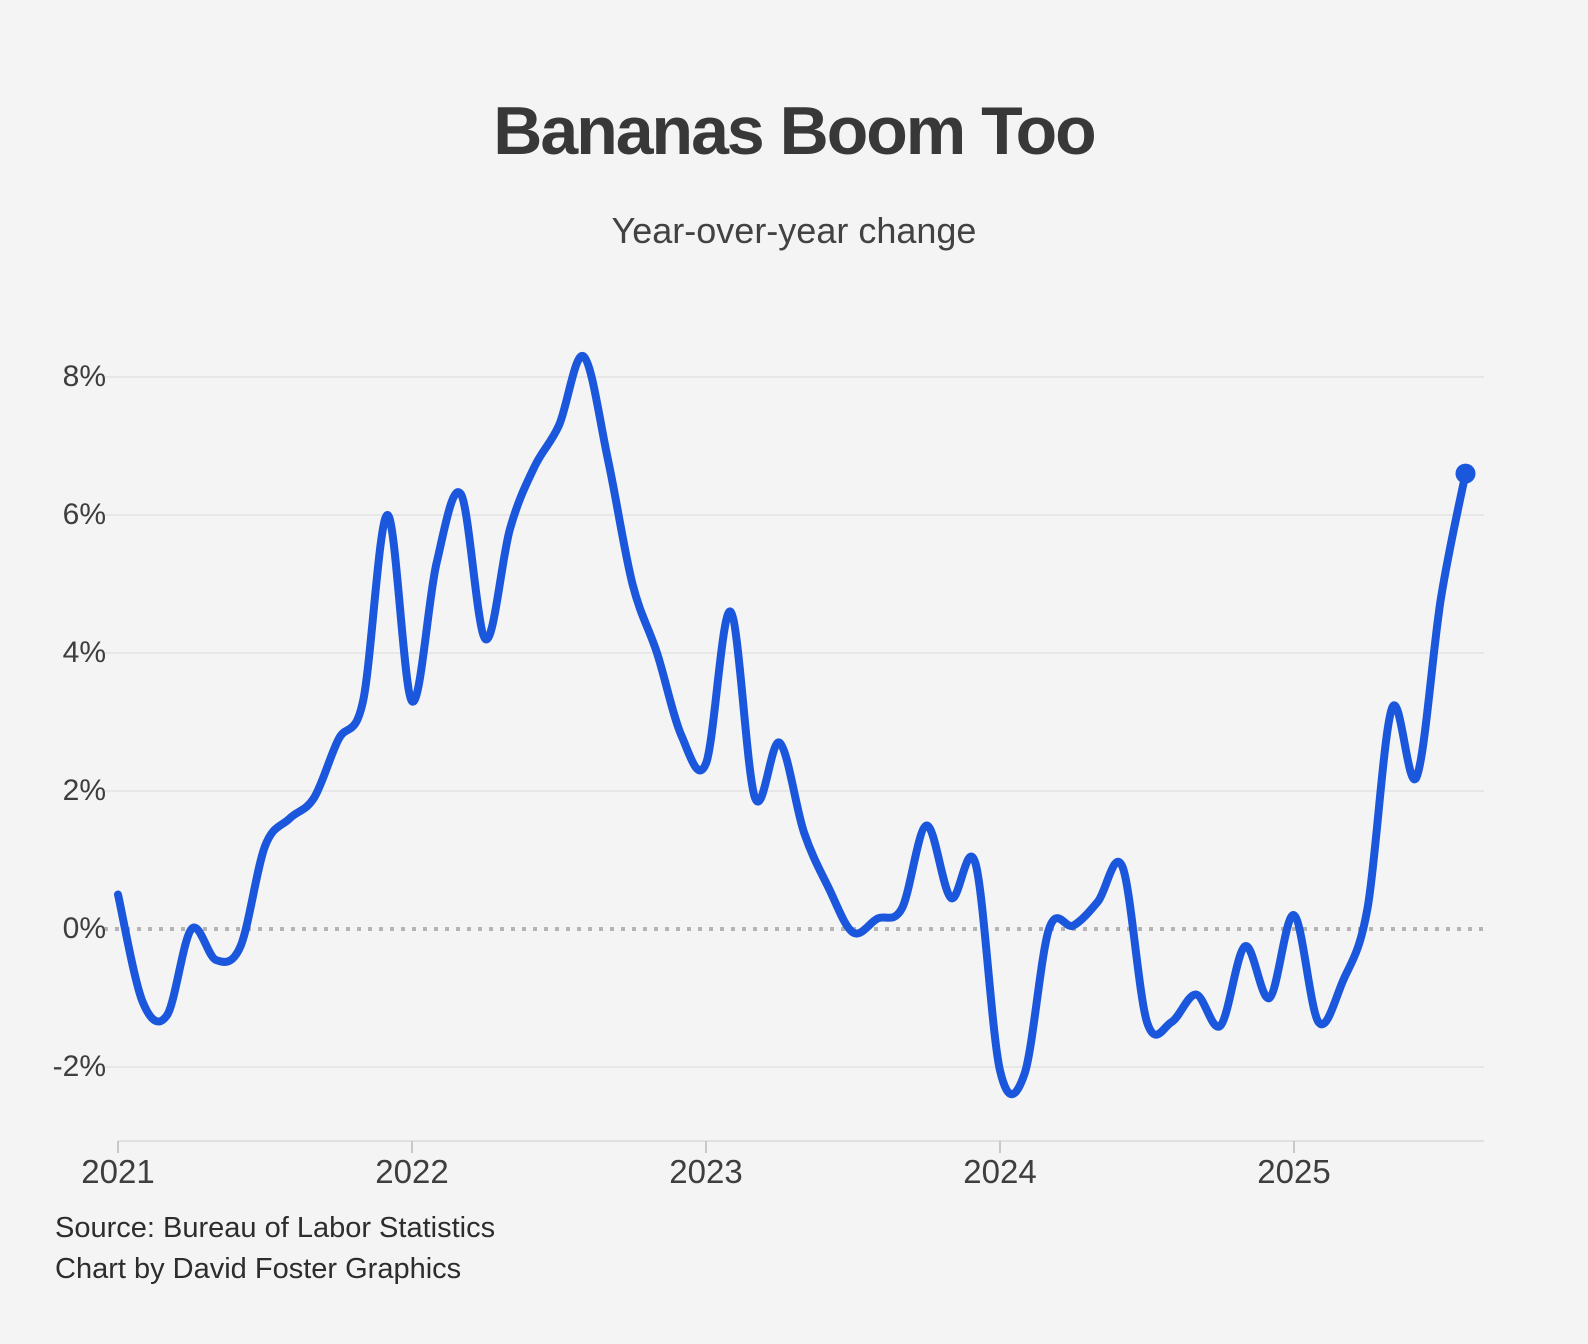  Describe the element at coordinates (1294, 1171) in the screenshot. I see `x-axis-label: 2025` at that location.